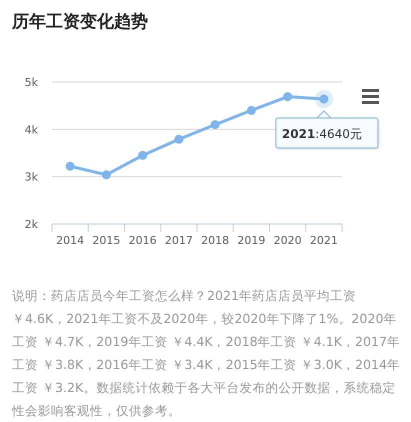  I want to click on x-tick-label: 2018, so click(215, 240).